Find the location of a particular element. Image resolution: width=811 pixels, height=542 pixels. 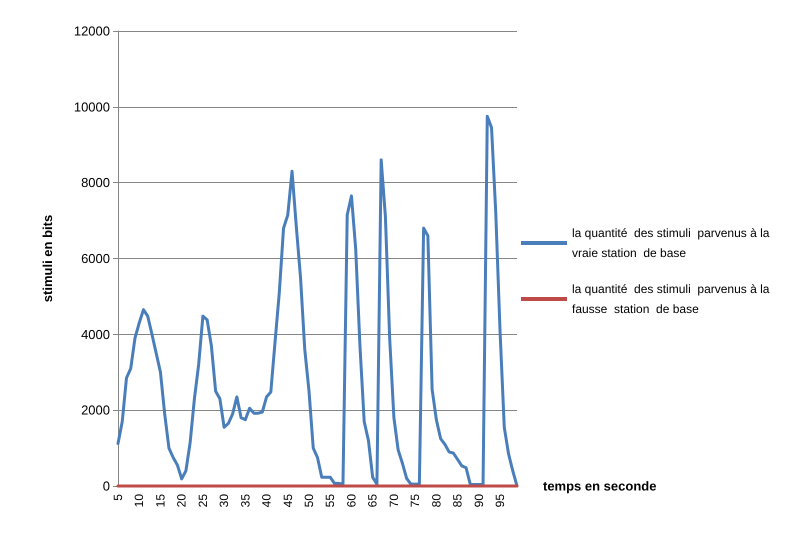

y-axis-title: stimuli en bits is located at coordinates (47, 258).